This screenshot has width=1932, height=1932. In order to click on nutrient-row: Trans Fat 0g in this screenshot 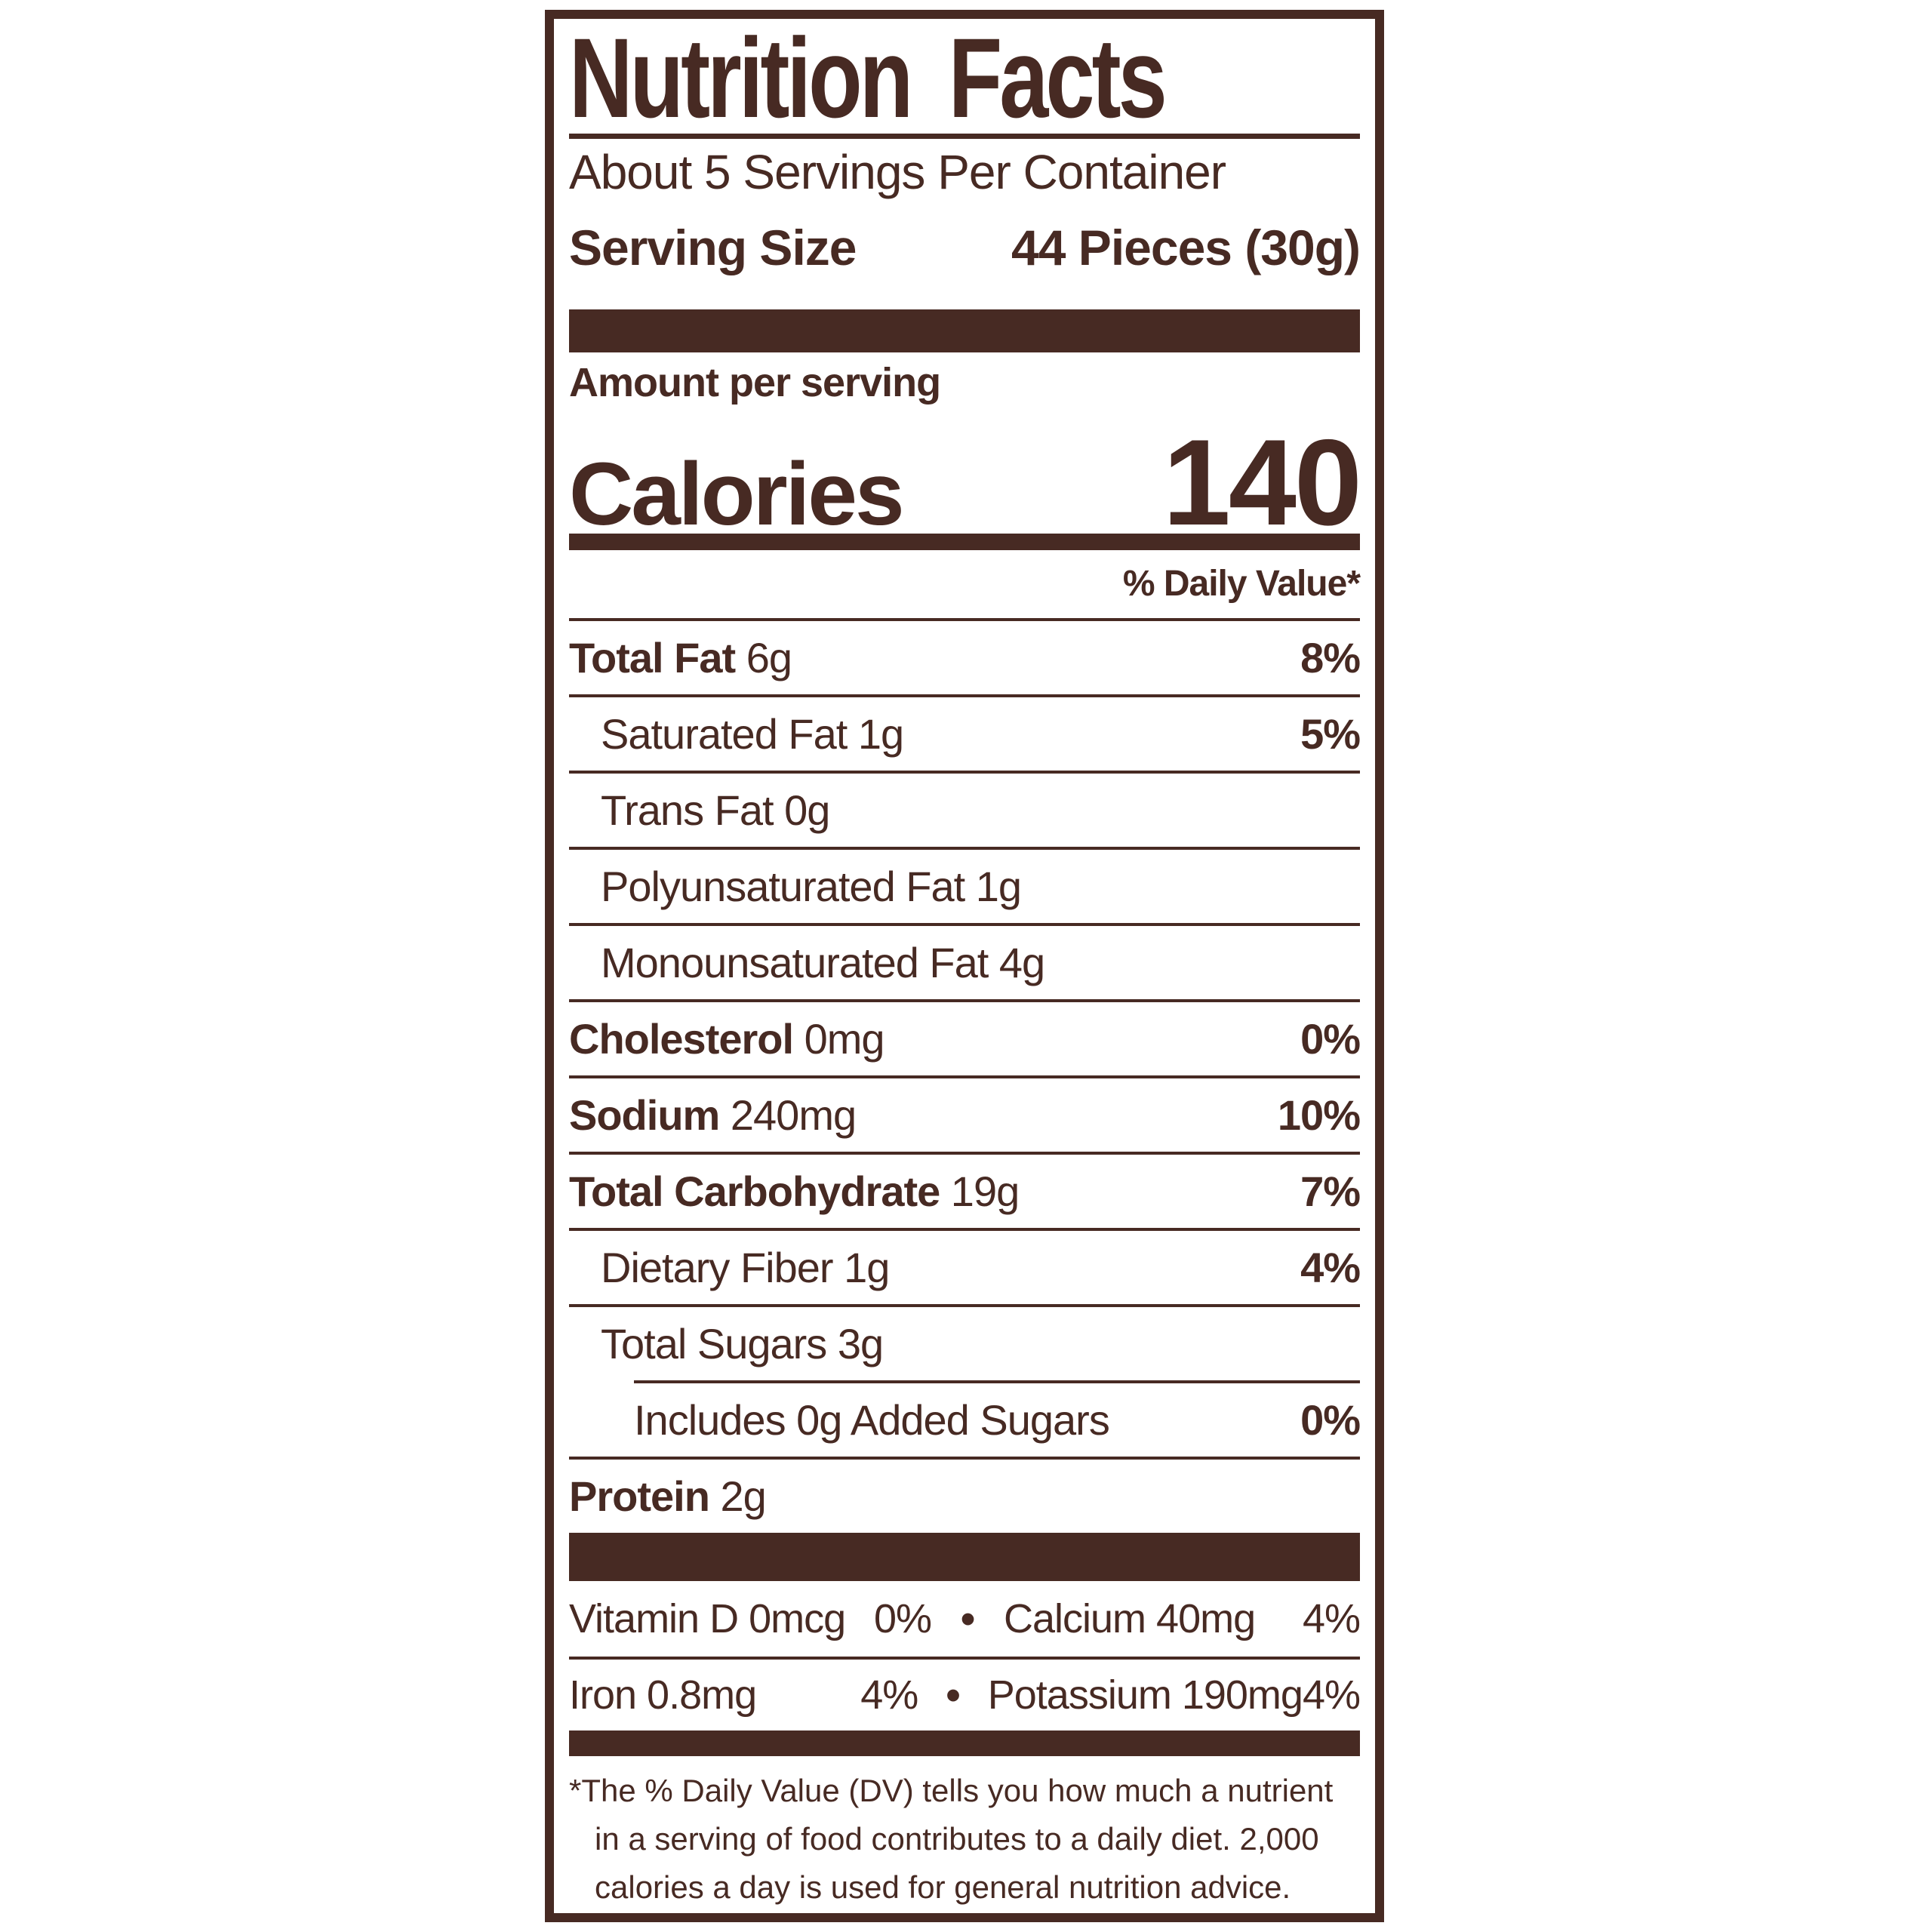, I will do `click(964, 810)`.